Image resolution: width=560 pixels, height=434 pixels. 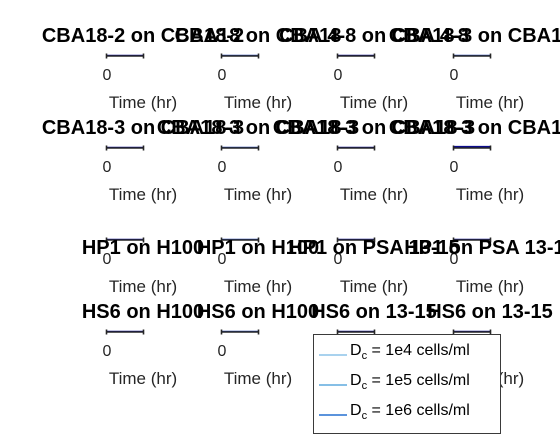 What do you see at coordinates (140, 358) in the screenshot?
I see `panel-13: 0 Time (hr)` at bounding box center [140, 358].